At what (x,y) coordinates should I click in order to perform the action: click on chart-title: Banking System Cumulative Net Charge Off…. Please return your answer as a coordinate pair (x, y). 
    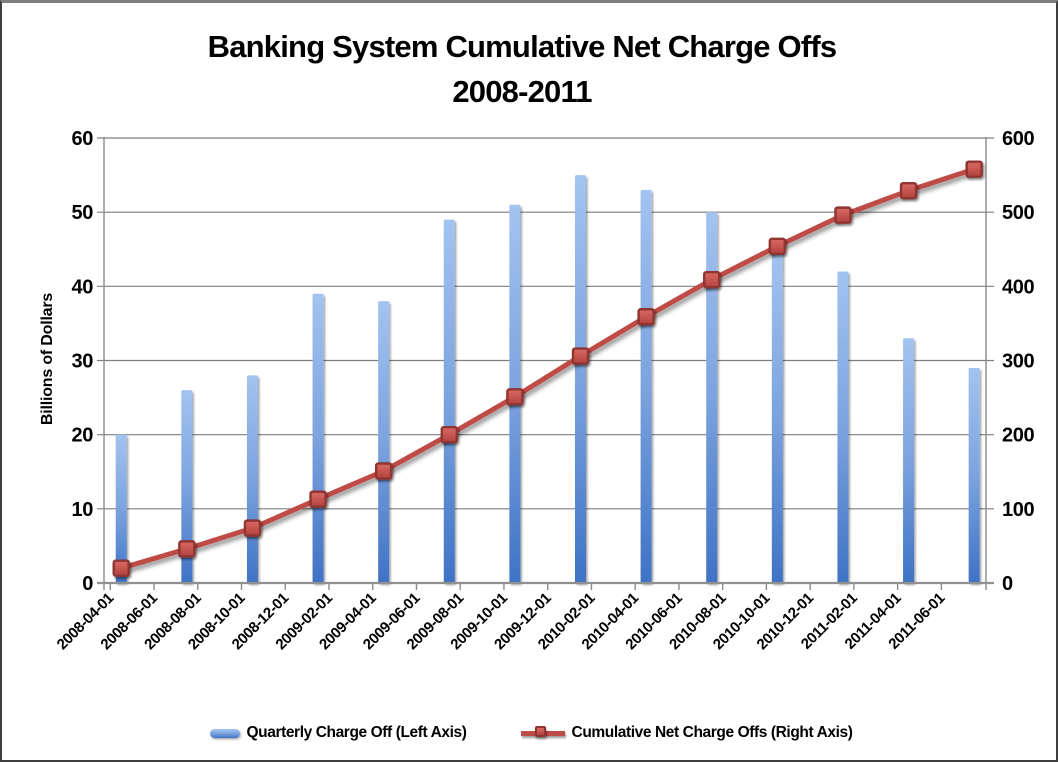
    Looking at the image, I should click on (522, 46).